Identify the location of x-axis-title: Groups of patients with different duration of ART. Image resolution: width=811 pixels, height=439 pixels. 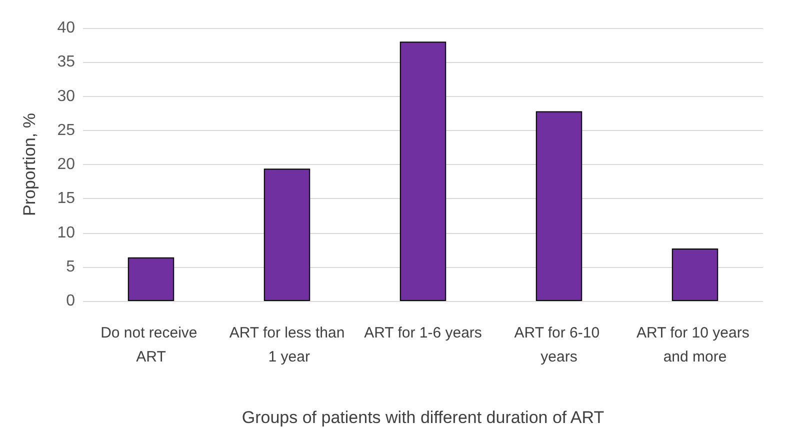
(423, 417).